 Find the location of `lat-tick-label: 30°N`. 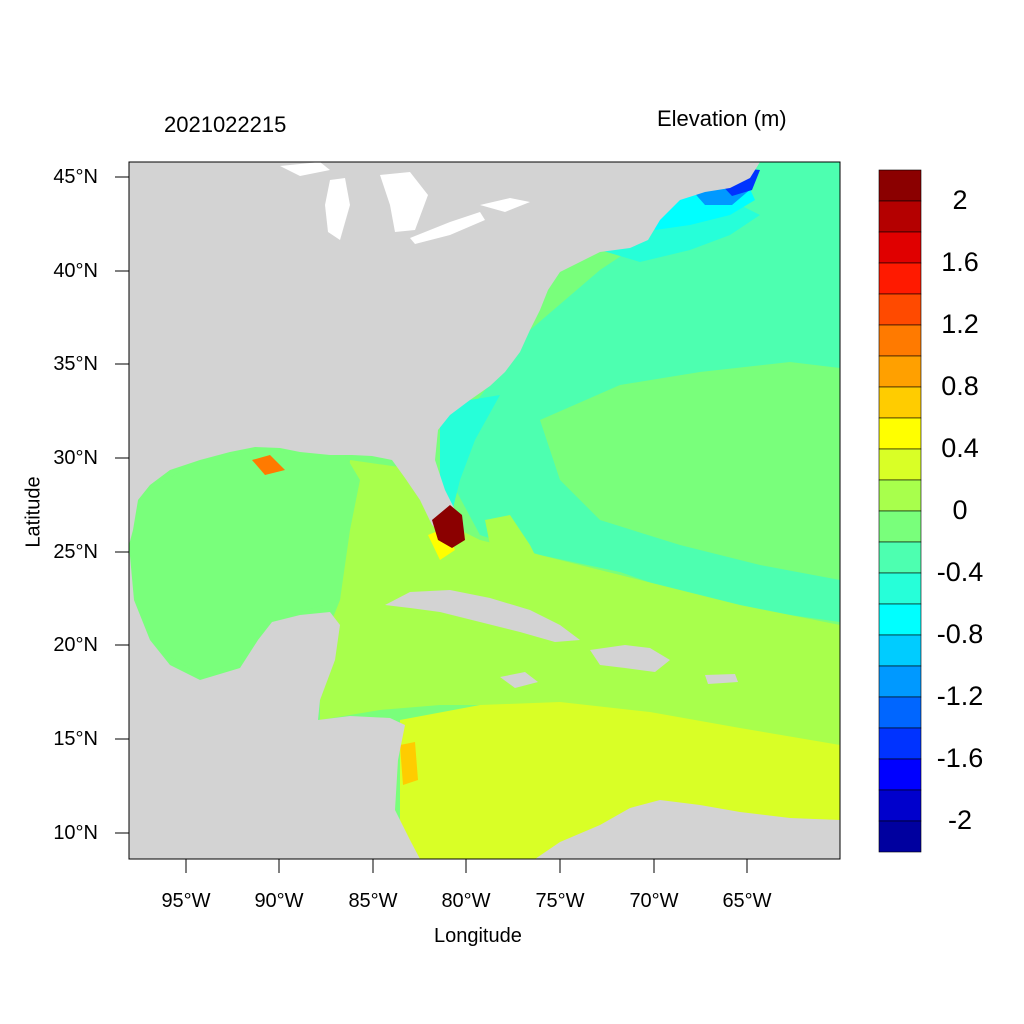

lat-tick-label: 30°N is located at coordinates (75, 458).